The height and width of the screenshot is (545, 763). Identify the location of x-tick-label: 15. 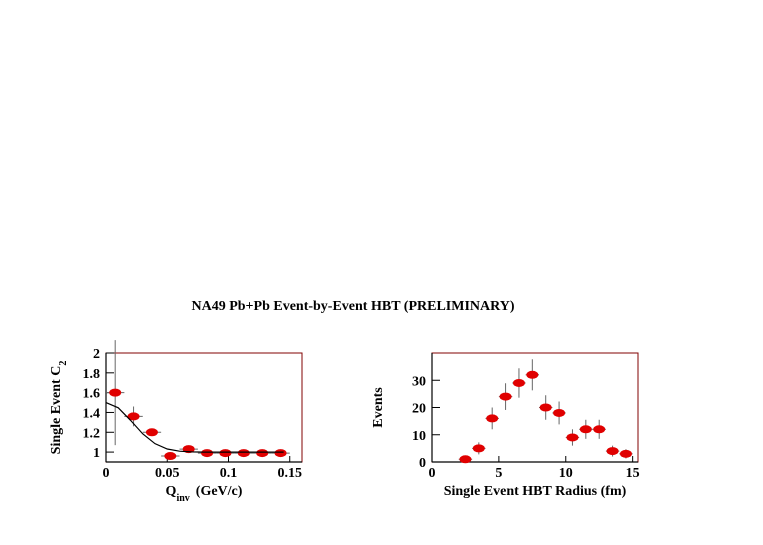
(633, 473).